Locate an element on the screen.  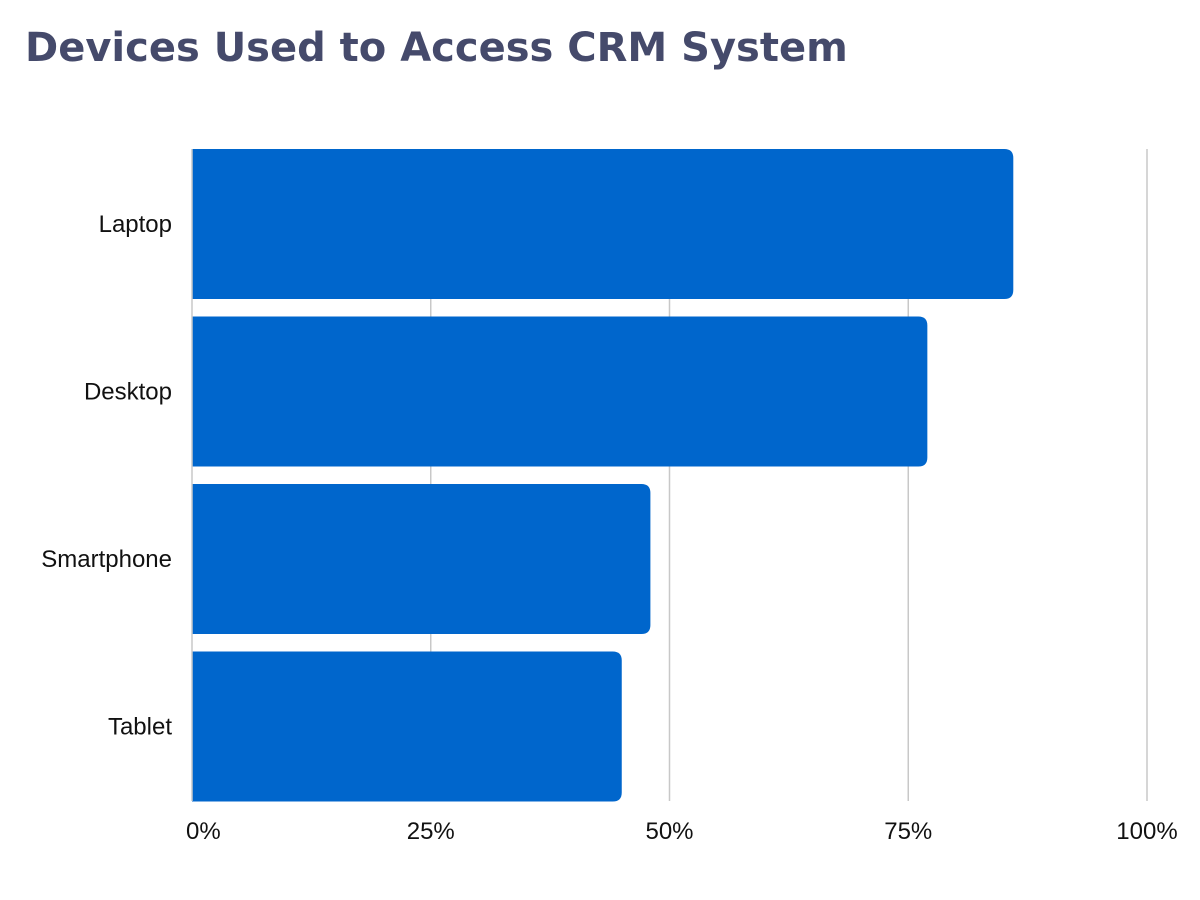
x-tick-label-4: 100% is located at coordinates (1146, 831).